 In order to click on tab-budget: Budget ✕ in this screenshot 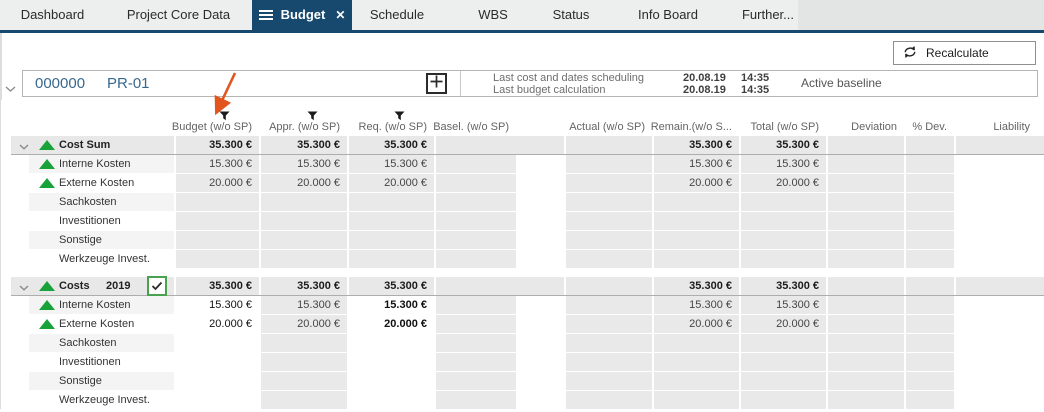, I will do `click(302, 15)`.